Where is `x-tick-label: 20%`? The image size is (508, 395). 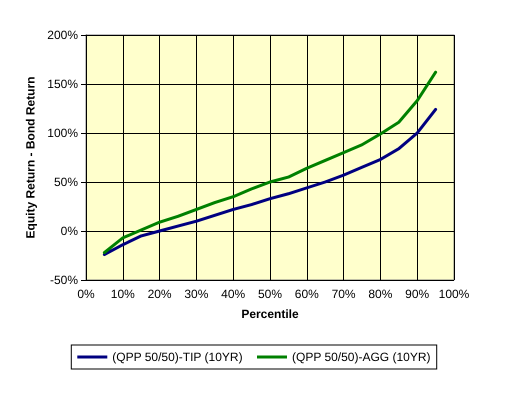
x-tick-label: 20% is located at coordinates (160, 294).